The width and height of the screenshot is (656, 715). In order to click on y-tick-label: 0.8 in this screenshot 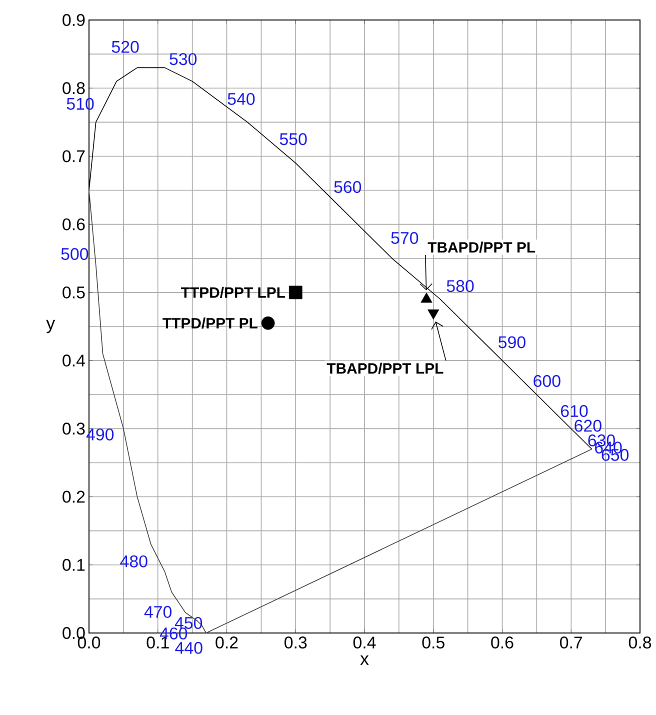, I will do `click(73, 88)`.